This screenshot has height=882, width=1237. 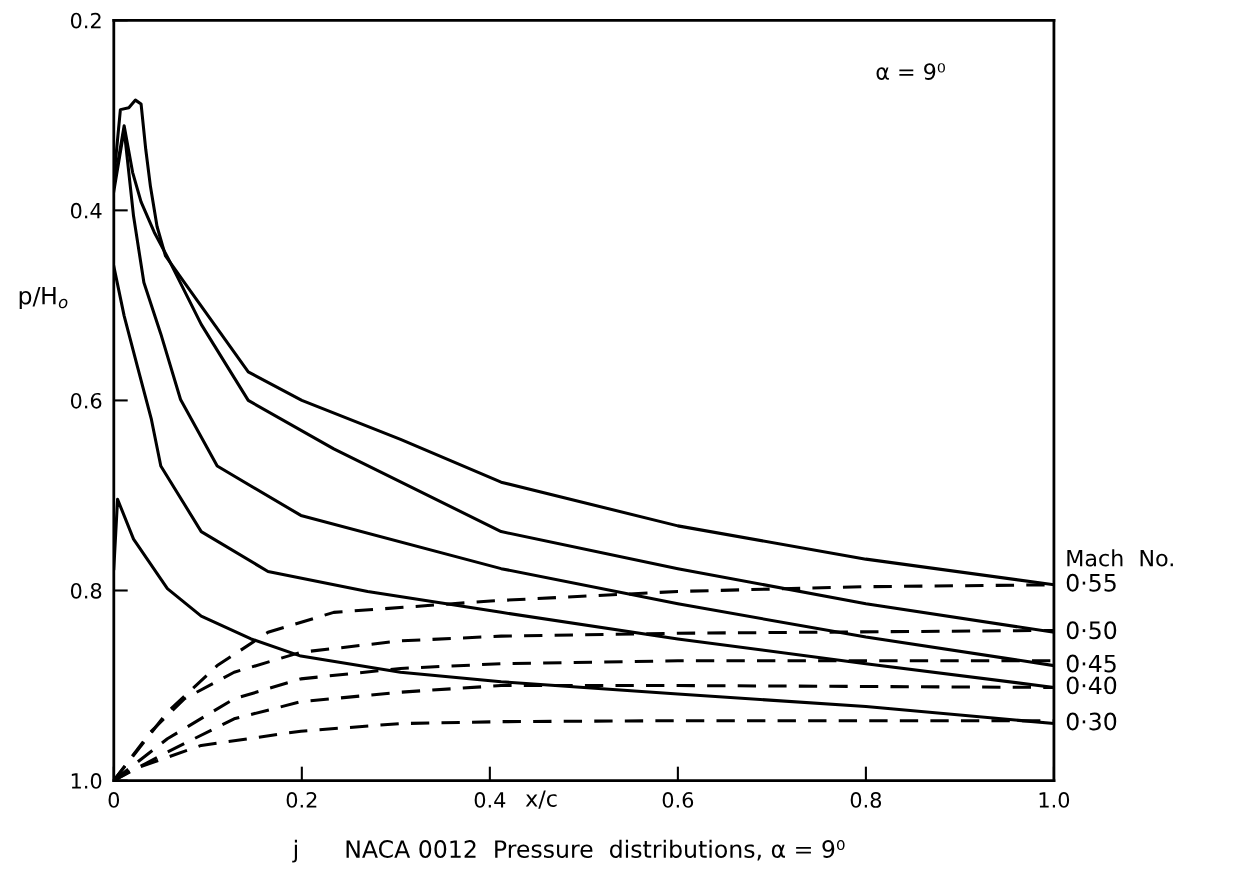 I want to click on series-label: 0·50, so click(x=1091, y=630).